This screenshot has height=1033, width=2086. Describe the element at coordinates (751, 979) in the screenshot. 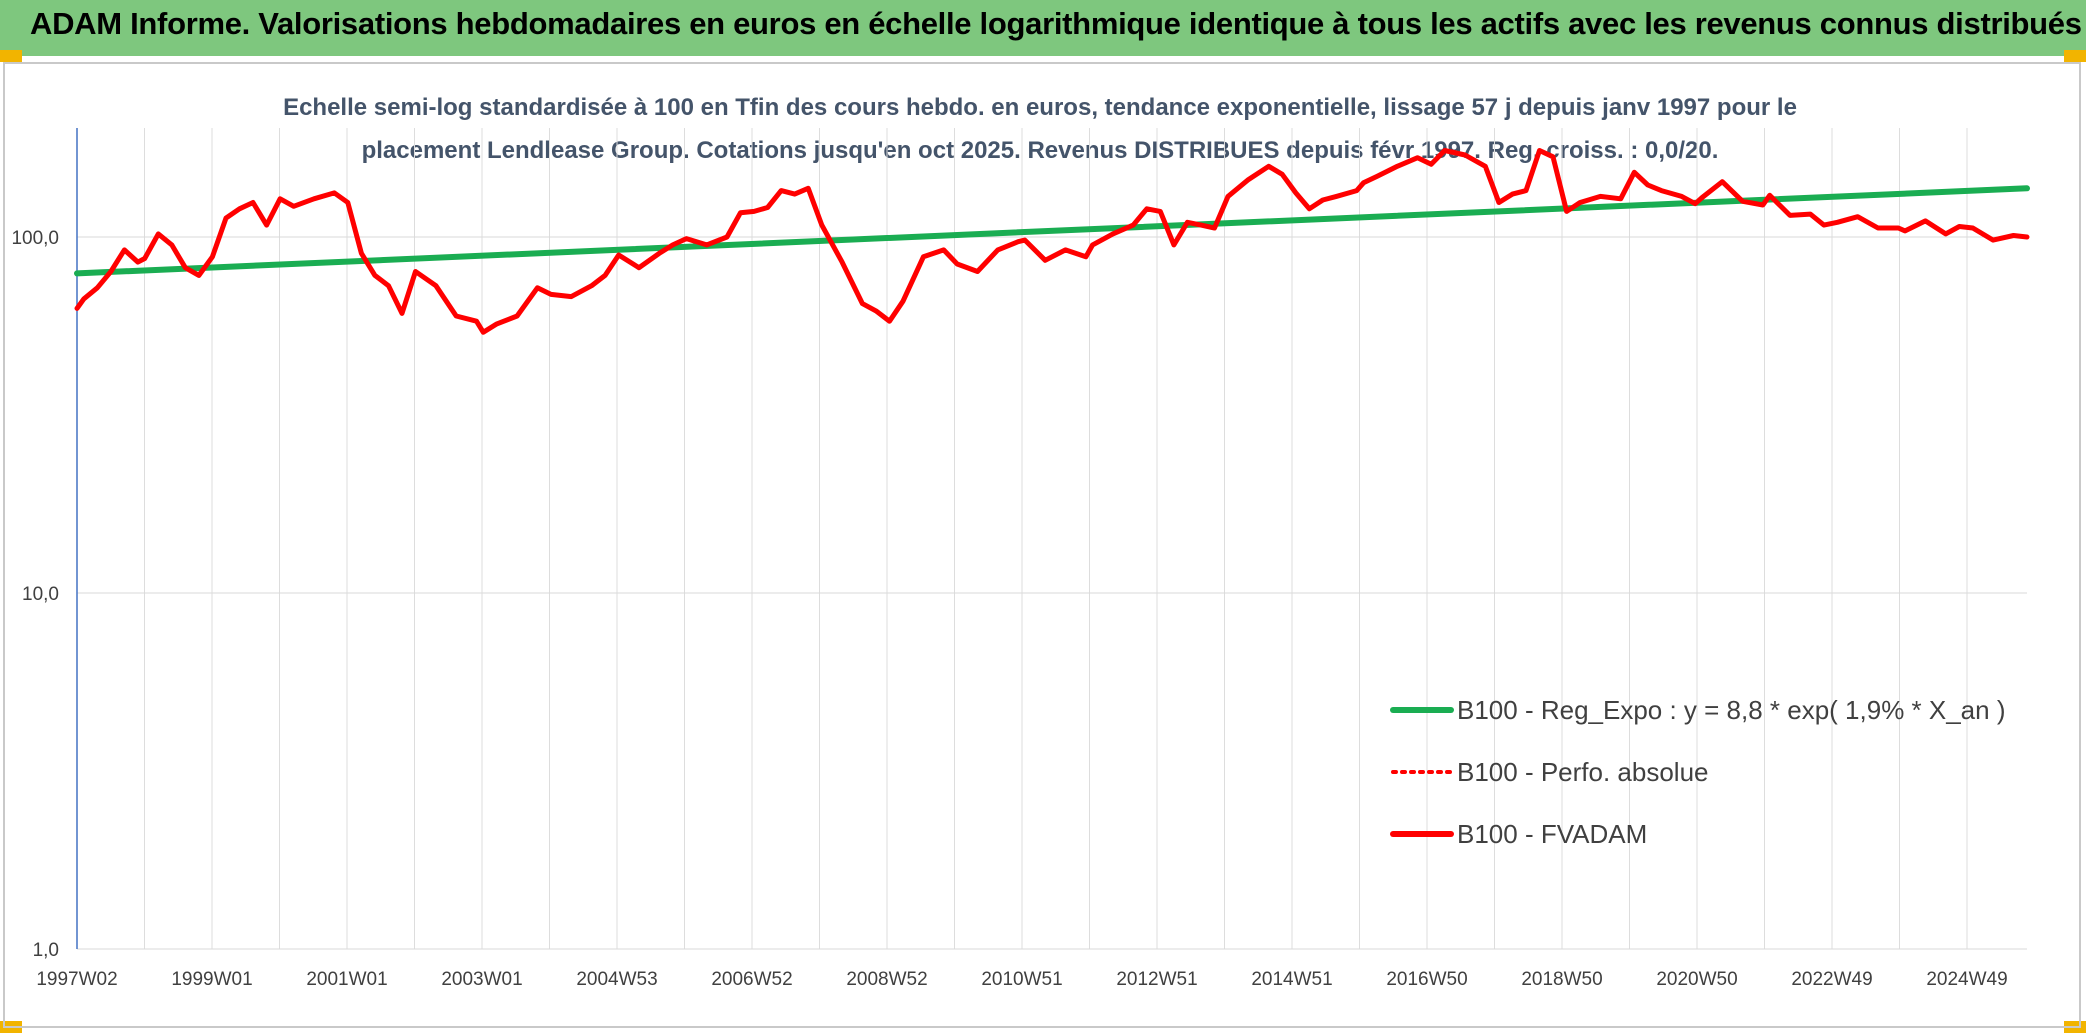

I see `x-tick-label: 2006W52` at that location.